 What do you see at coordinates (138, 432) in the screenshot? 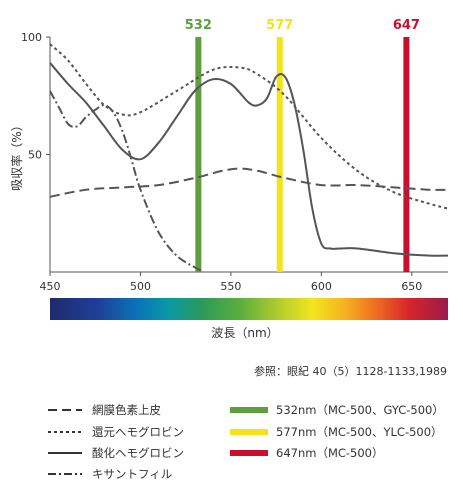
I see `legend-label: 還元ヘモグロビン` at bounding box center [138, 432].